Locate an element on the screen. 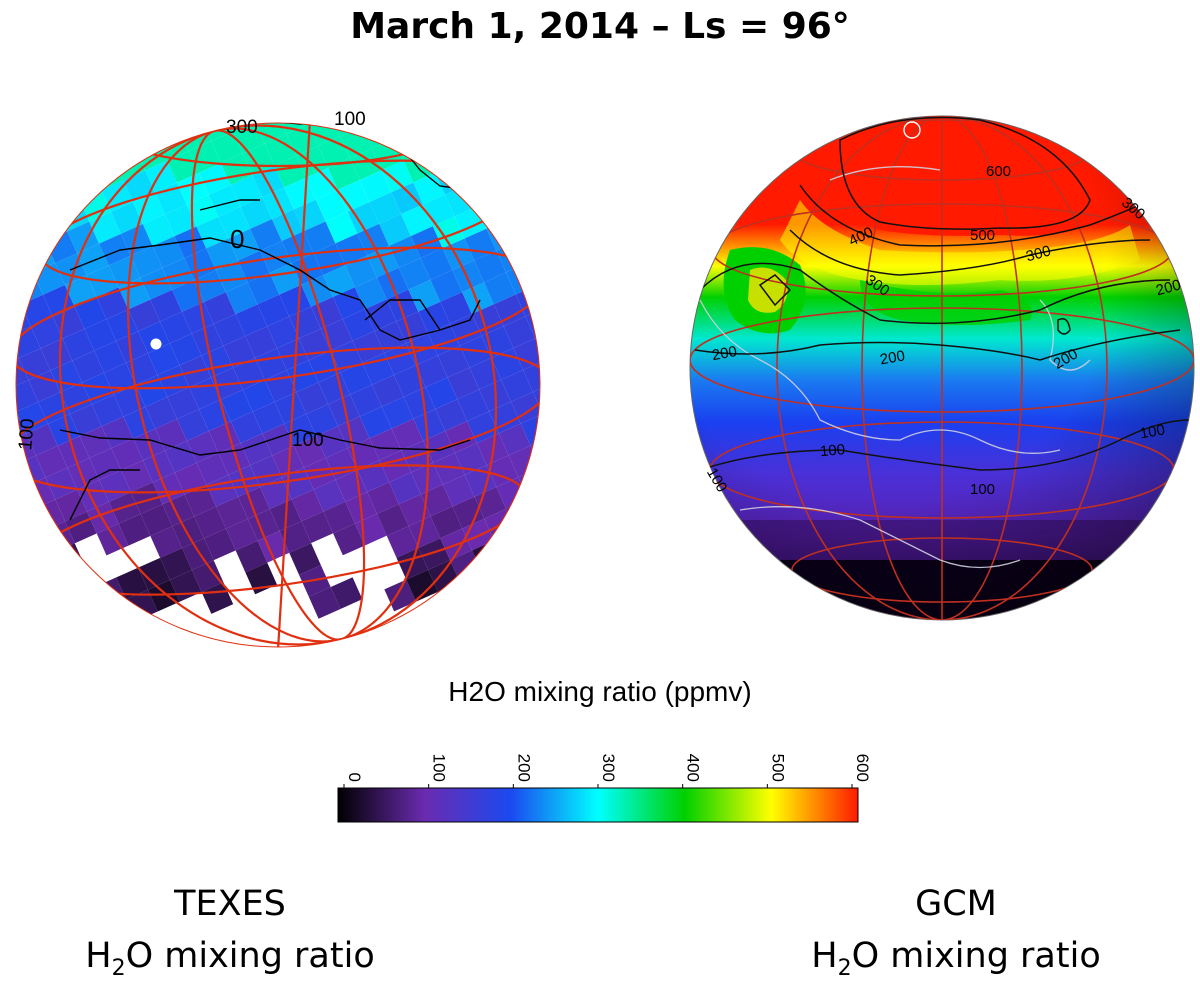  colorbar-tick-label: 400 is located at coordinates (693, 768).